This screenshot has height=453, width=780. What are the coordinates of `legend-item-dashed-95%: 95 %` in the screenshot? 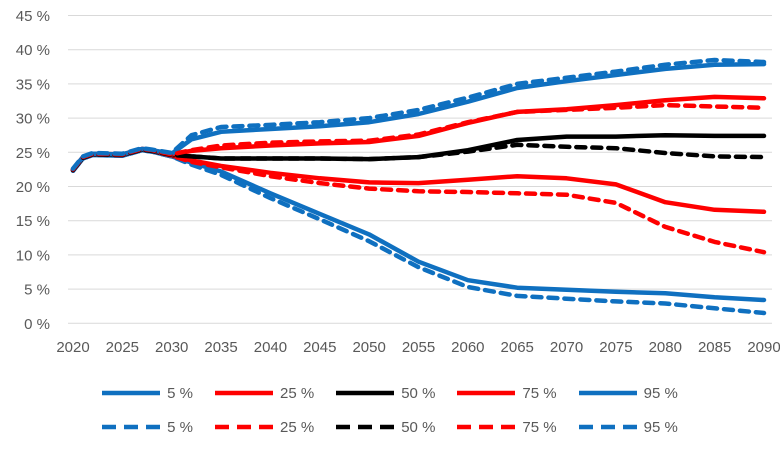 It's located at (628, 427).